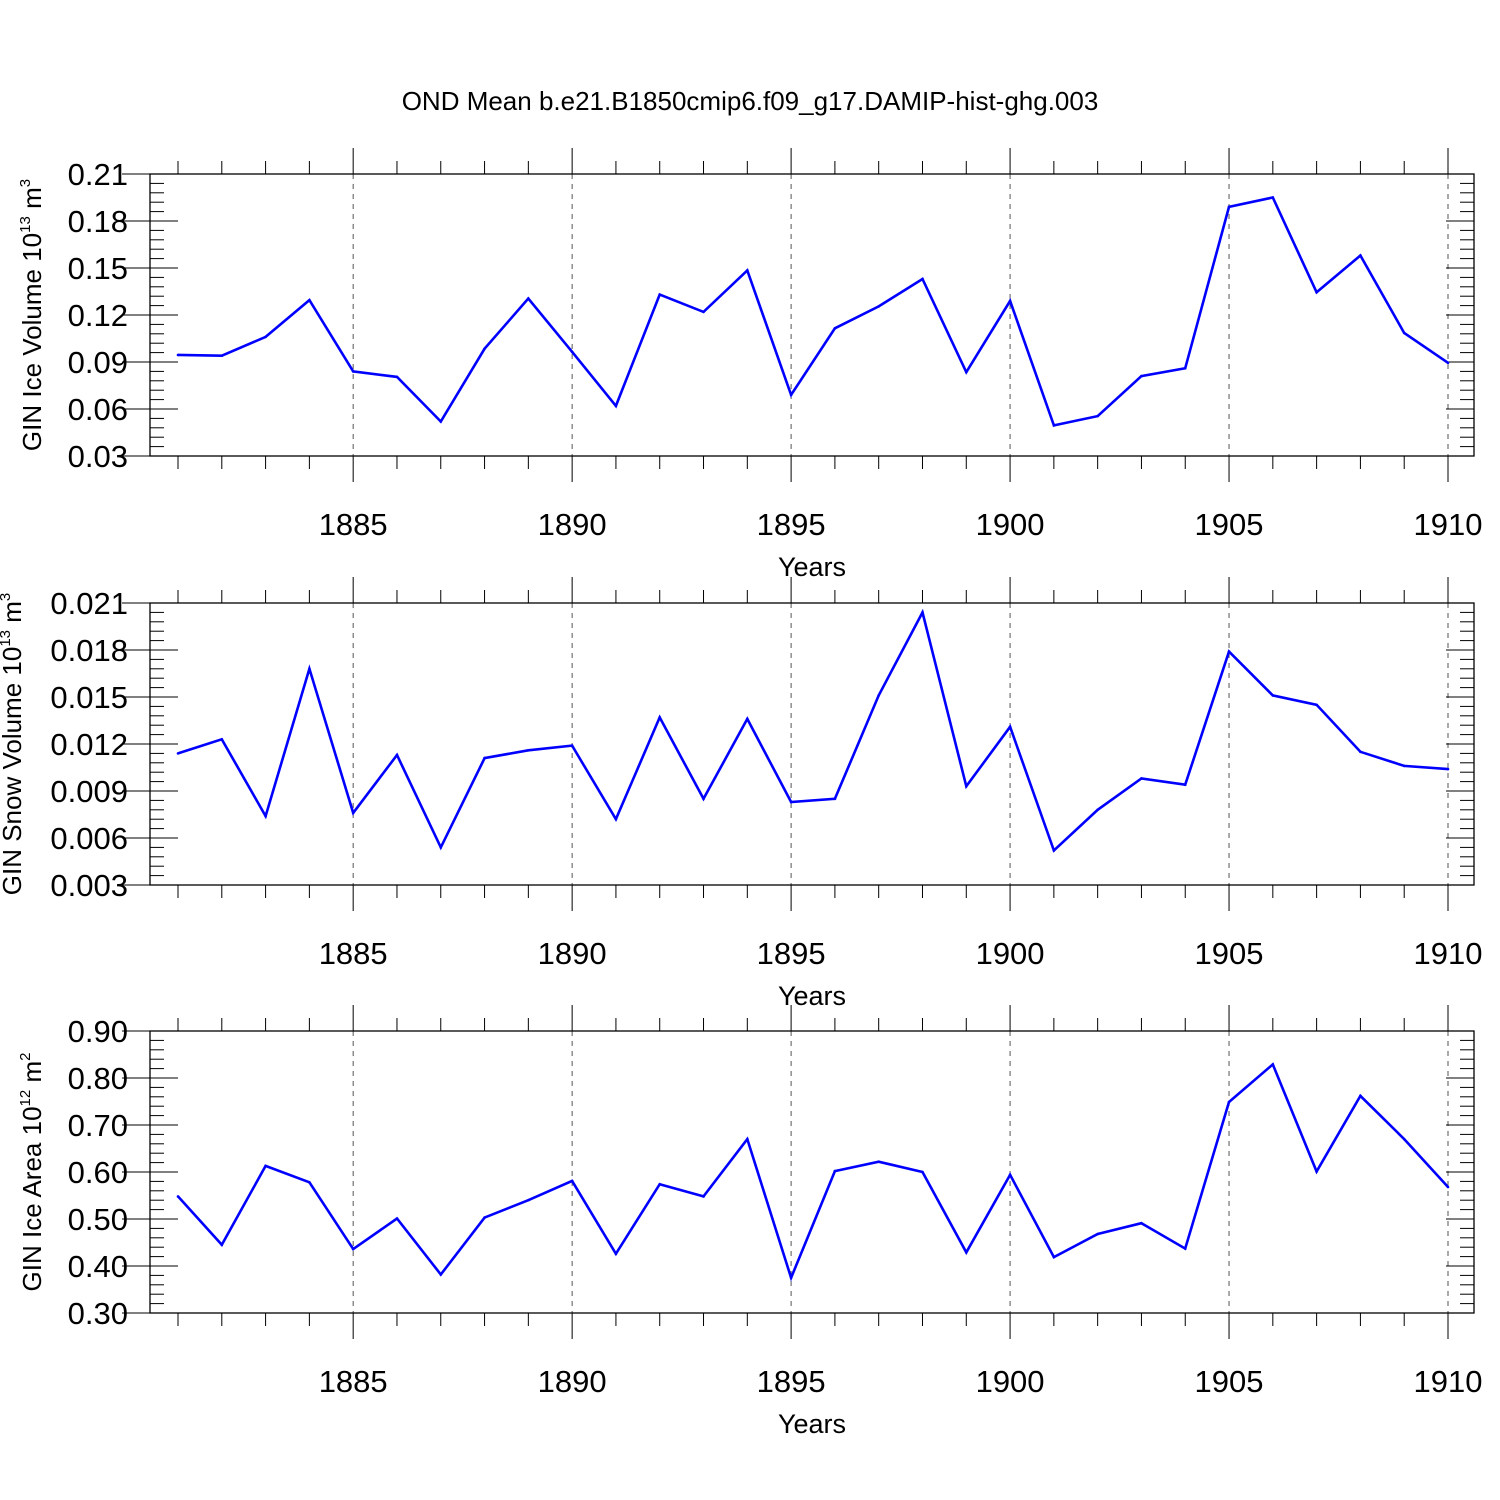 The width and height of the screenshot is (1500, 1500). What do you see at coordinates (98, 1172) in the screenshot?
I see `y-tick-label: 0.60` at bounding box center [98, 1172].